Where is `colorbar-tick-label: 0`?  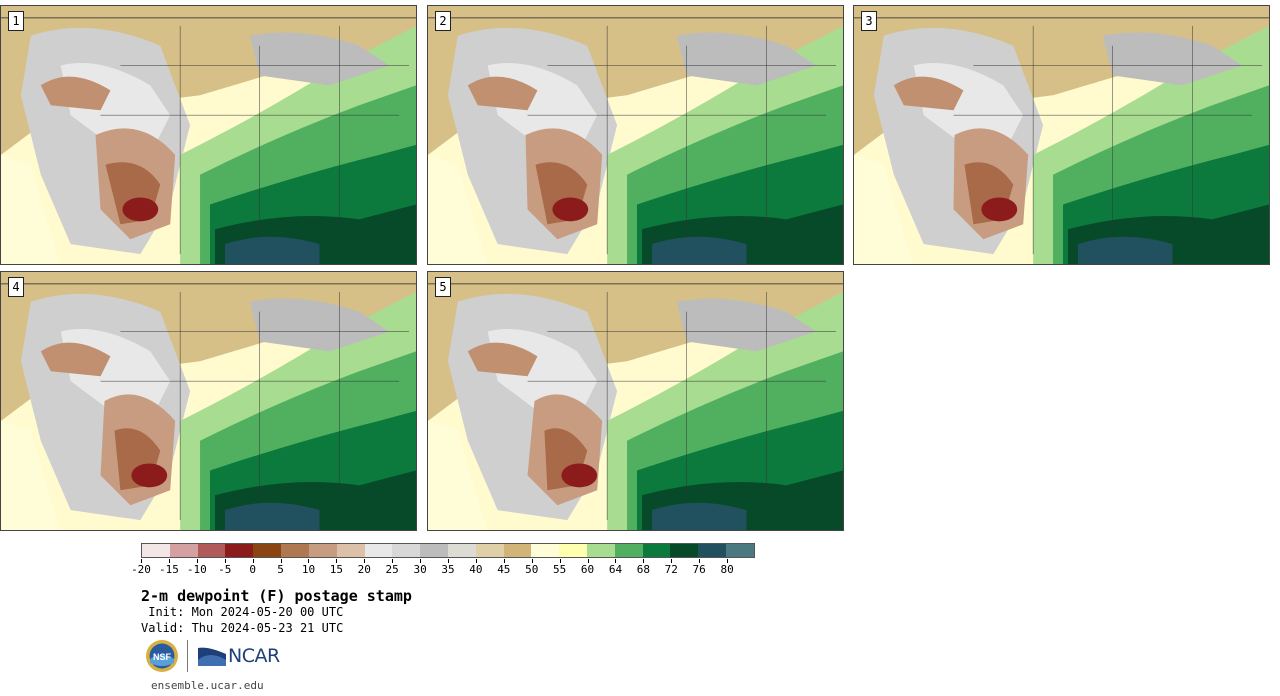
colorbar-tick-label: 0 is located at coordinates (252, 569).